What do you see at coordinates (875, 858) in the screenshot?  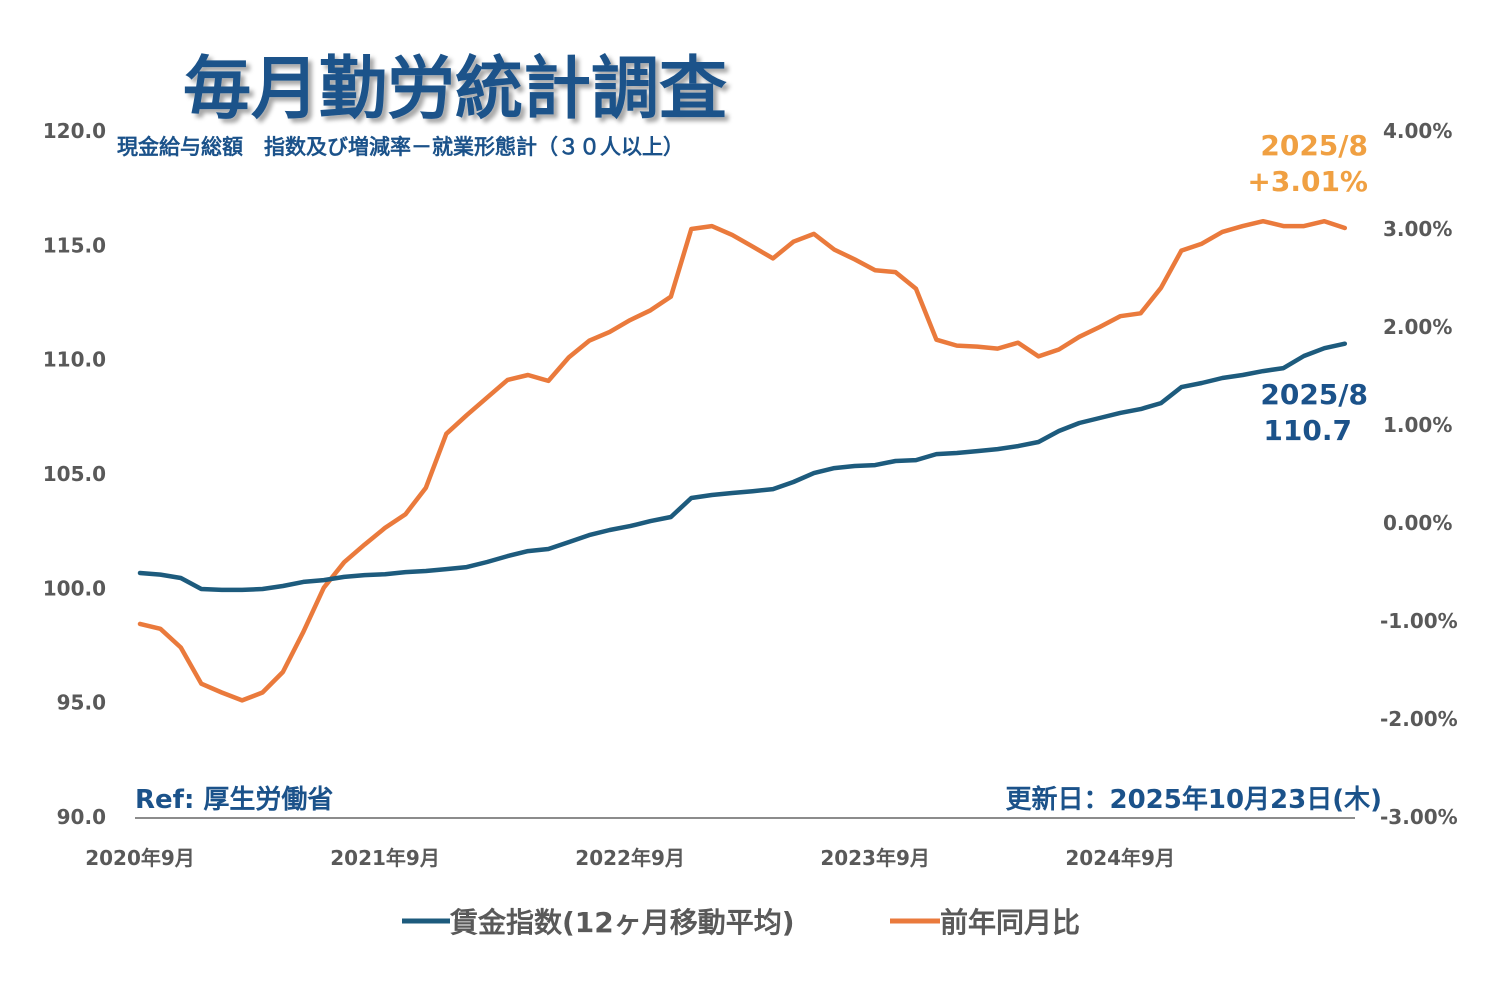 I see `x-tick-label: 2023年9月` at bounding box center [875, 858].